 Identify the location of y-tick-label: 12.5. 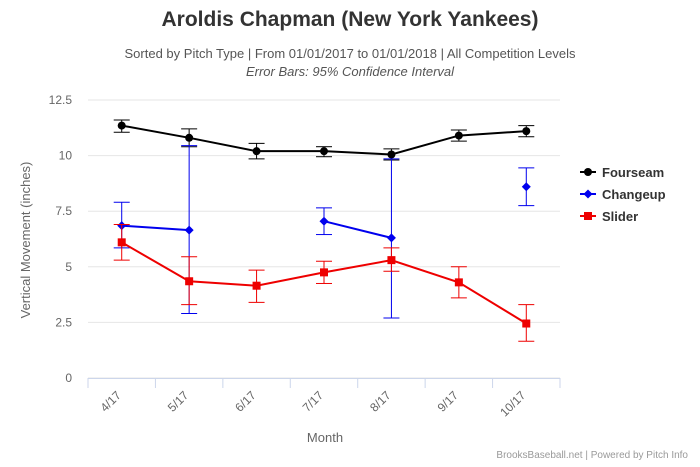
(61, 100).